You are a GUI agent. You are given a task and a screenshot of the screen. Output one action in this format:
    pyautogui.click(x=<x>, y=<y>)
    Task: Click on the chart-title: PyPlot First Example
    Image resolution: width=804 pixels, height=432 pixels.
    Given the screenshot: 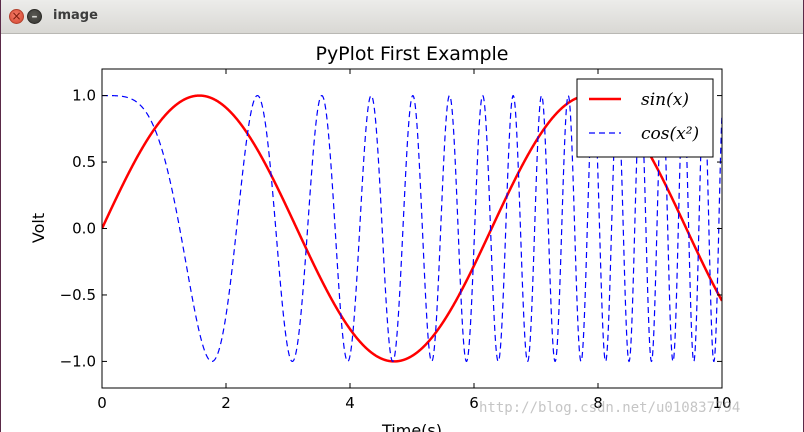 What is the action you would take?
    pyautogui.click(x=411, y=54)
    